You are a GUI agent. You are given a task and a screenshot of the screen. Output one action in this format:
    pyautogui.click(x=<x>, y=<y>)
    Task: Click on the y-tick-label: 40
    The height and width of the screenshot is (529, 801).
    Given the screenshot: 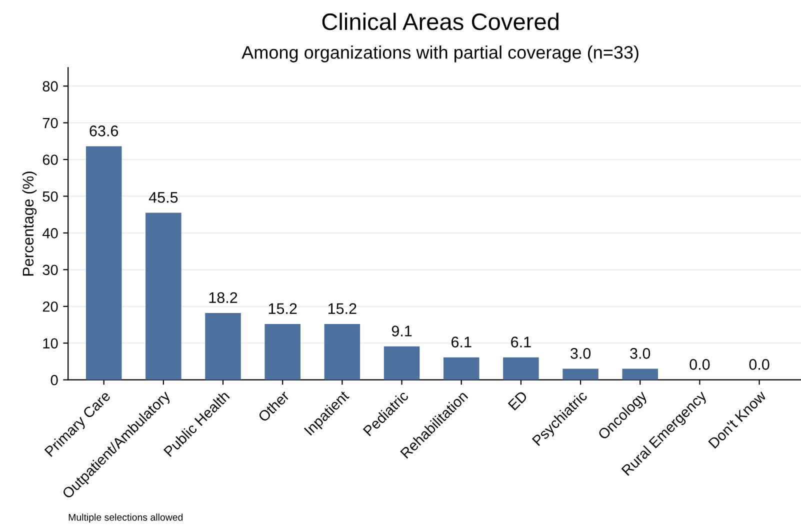 What is the action you would take?
    pyautogui.click(x=50, y=233)
    